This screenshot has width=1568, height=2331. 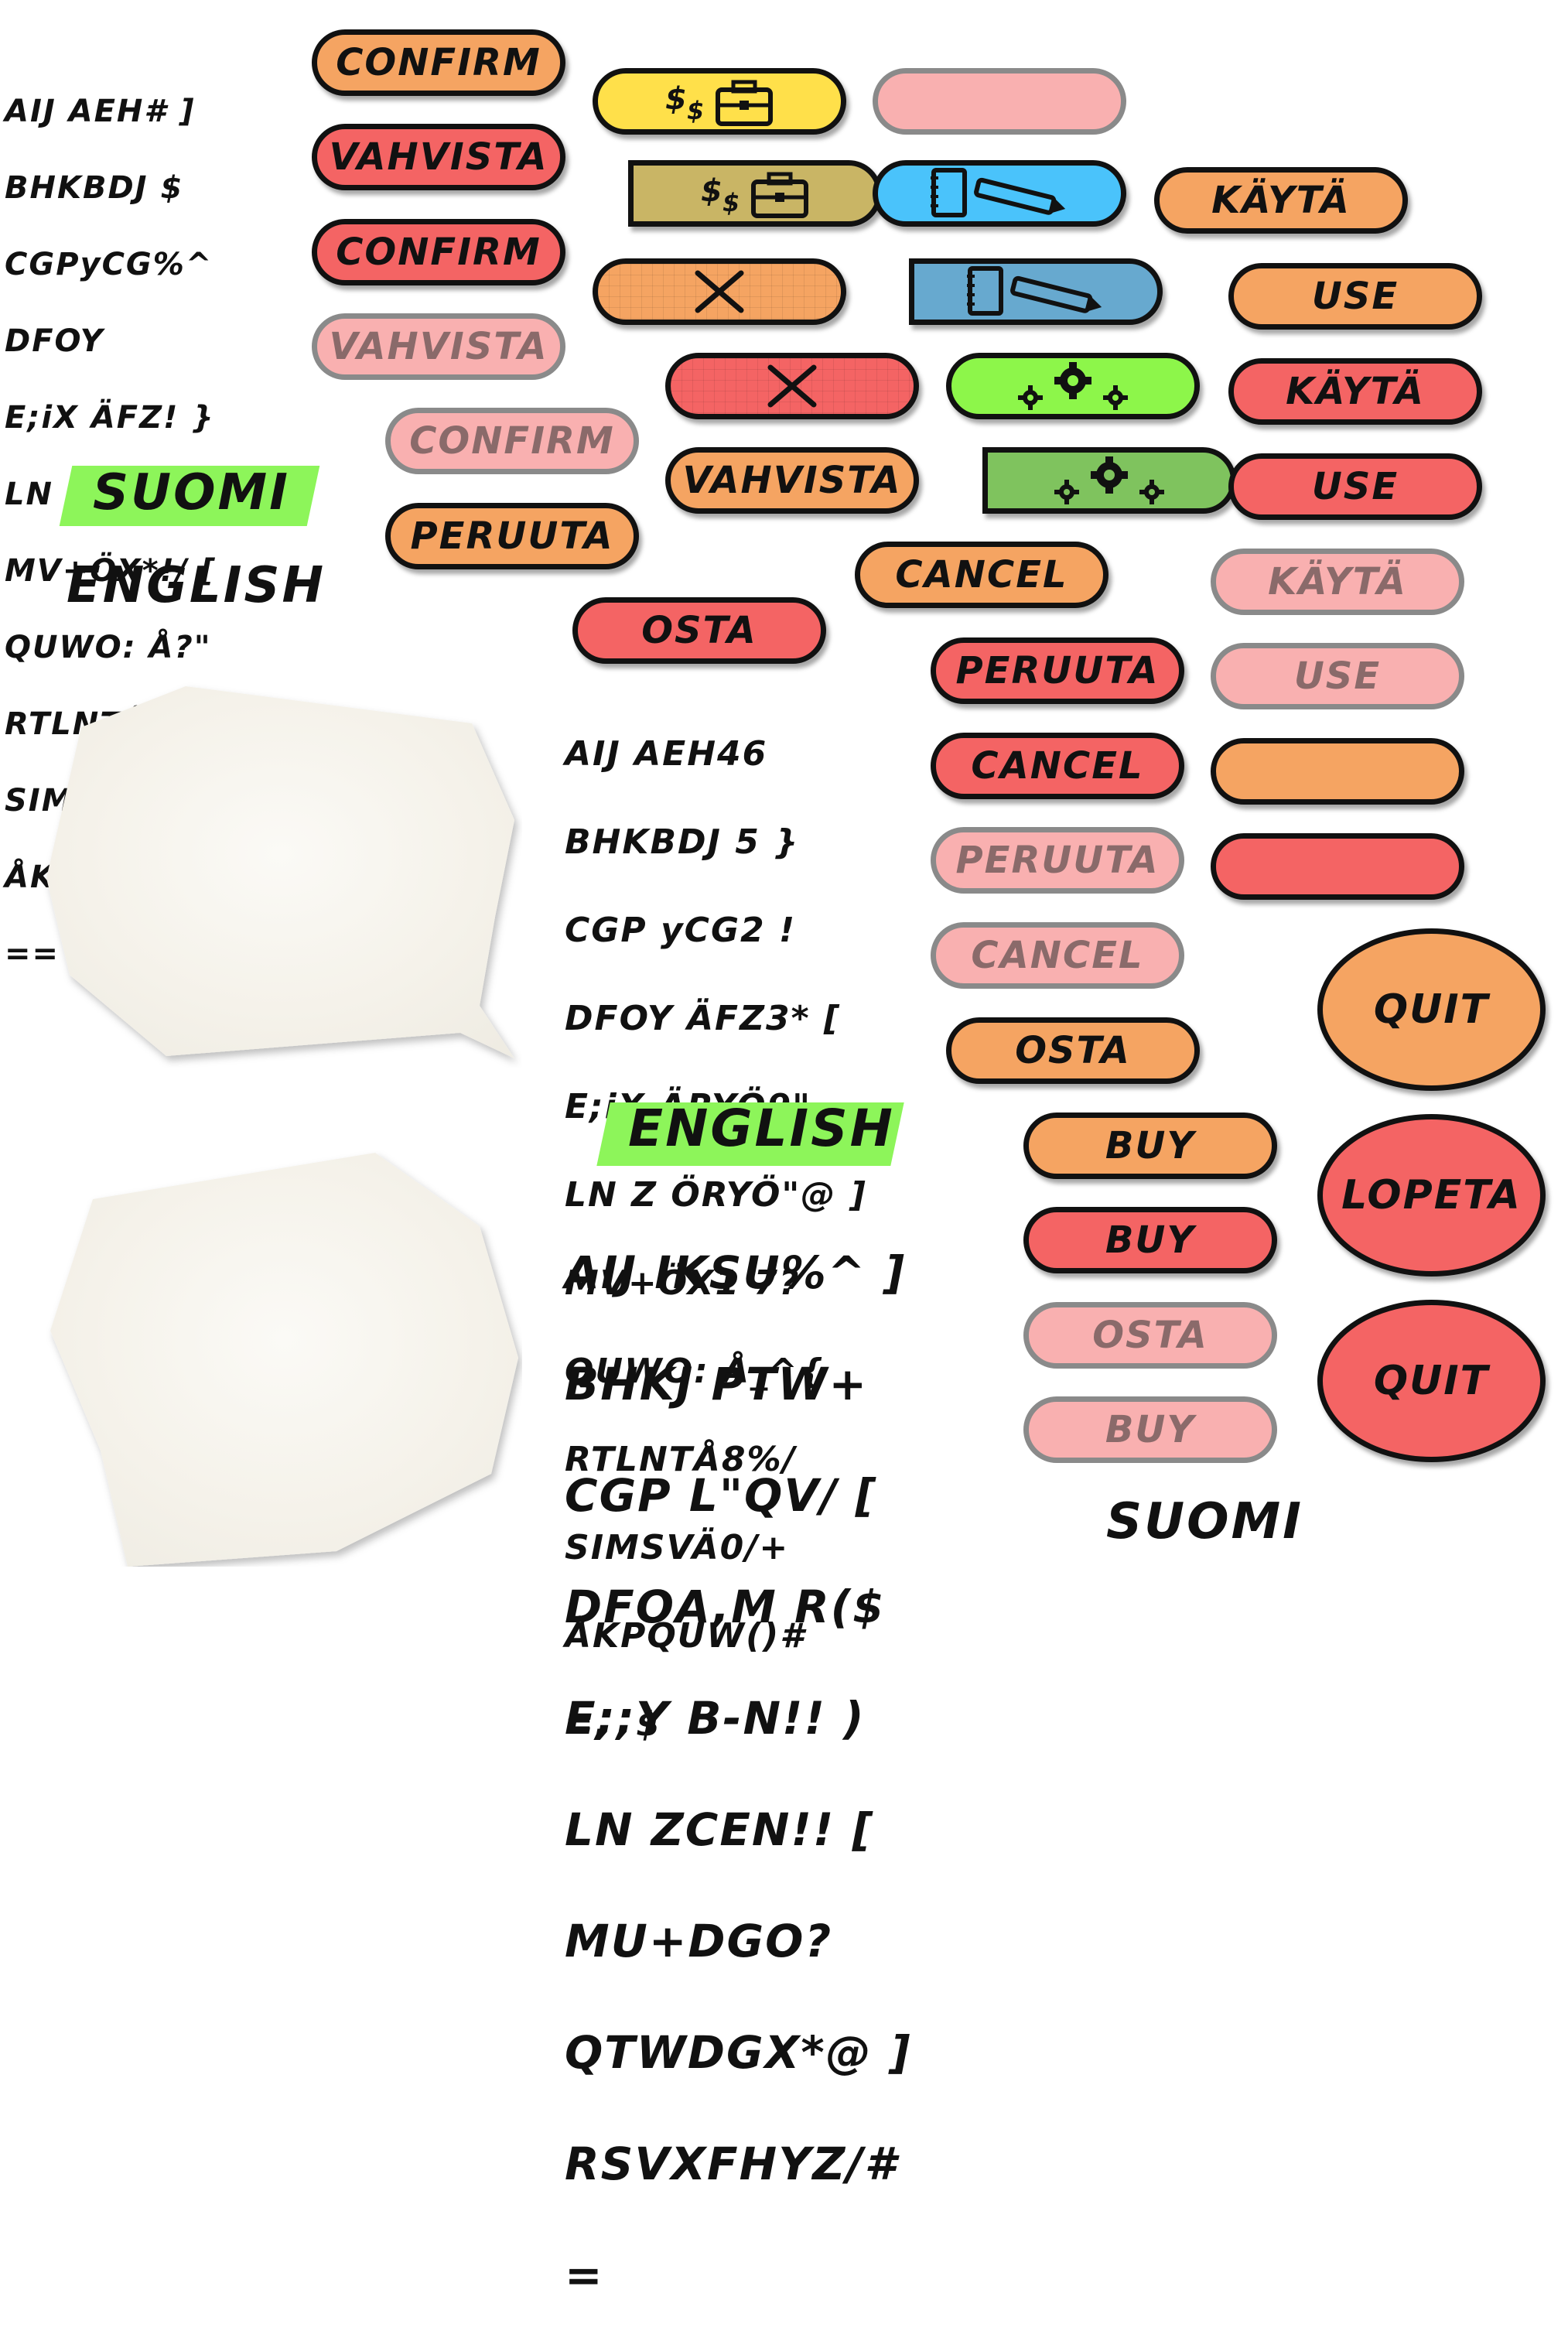 What do you see at coordinates (681, 930) in the screenshot?
I see `glyph-row: CGP yCG2 !` at bounding box center [681, 930].